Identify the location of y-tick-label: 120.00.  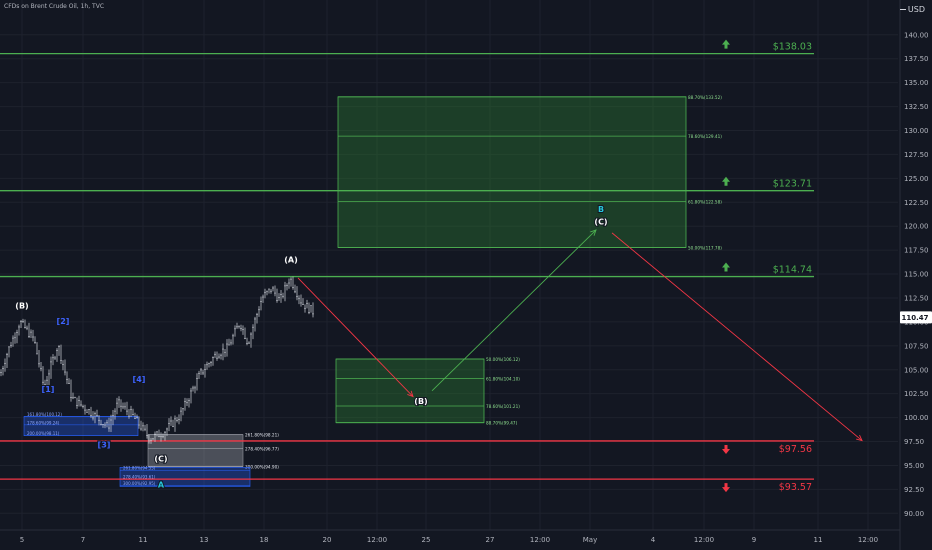
(916, 227).